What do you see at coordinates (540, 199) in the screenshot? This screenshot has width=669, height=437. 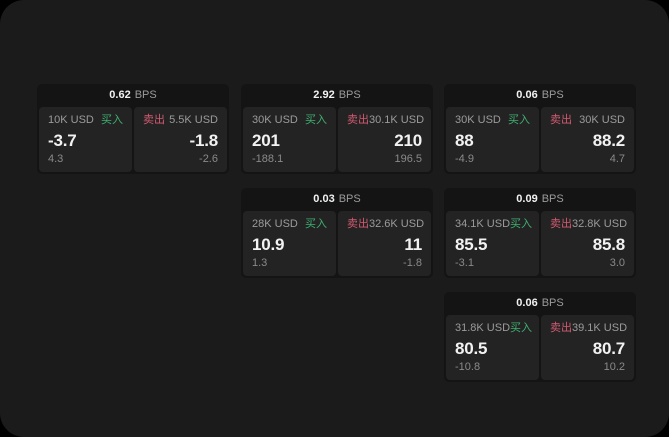 I see `bps-header: 0.09 BPS` at bounding box center [540, 199].